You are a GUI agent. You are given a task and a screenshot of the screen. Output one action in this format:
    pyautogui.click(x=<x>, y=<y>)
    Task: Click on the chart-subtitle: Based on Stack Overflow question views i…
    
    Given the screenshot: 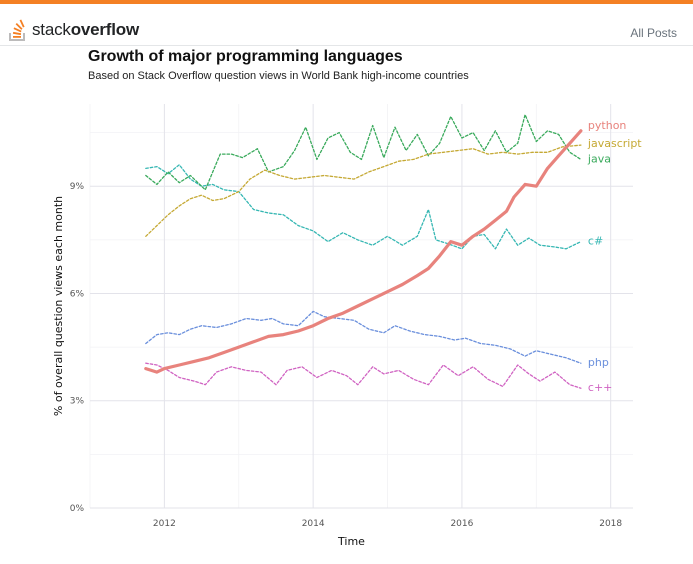 What is the action you would take?
    pyautogui.click(x=278, y=76)
    